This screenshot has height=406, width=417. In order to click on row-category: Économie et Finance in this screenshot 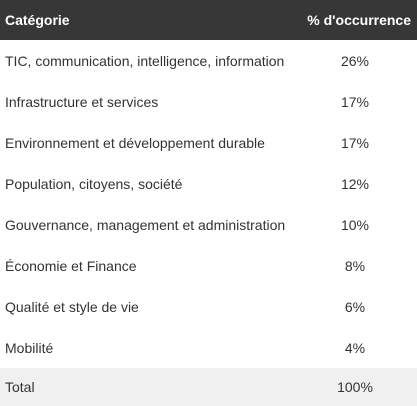, I will do `click(71, 265)`.